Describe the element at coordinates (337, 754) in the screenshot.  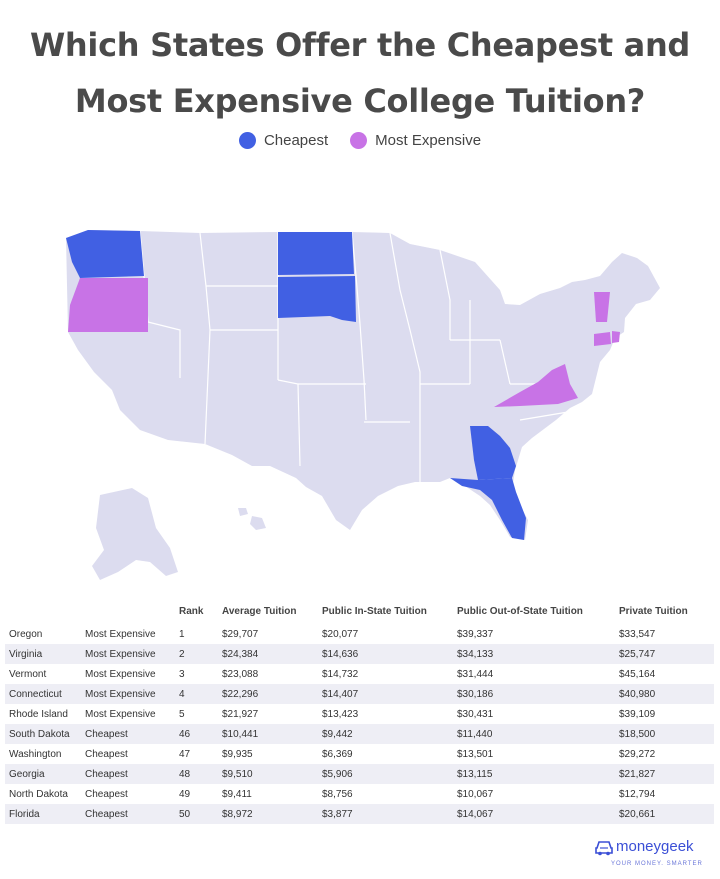
I see `cell-in-state: $6,369` at that location.